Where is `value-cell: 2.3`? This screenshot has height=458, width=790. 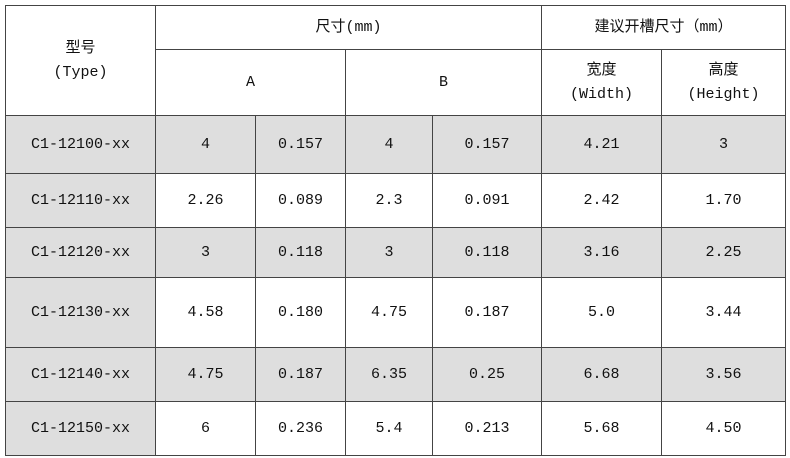
value-cell: 2.3 is located at coordinates (389, 200).